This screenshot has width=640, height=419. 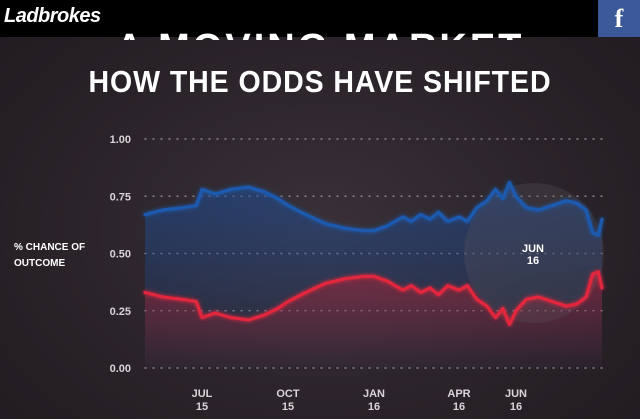 I want to click on chart-title: A MOVING MARKET, so click(x=320, y=30).